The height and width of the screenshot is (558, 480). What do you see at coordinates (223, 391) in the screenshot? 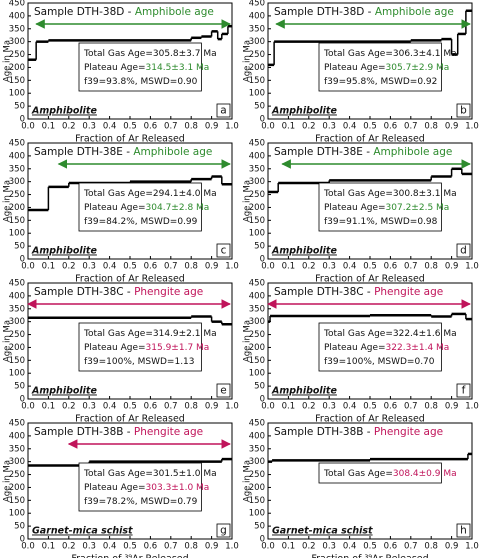
I see `panel-letter: e` at bounding box center [223, 391].